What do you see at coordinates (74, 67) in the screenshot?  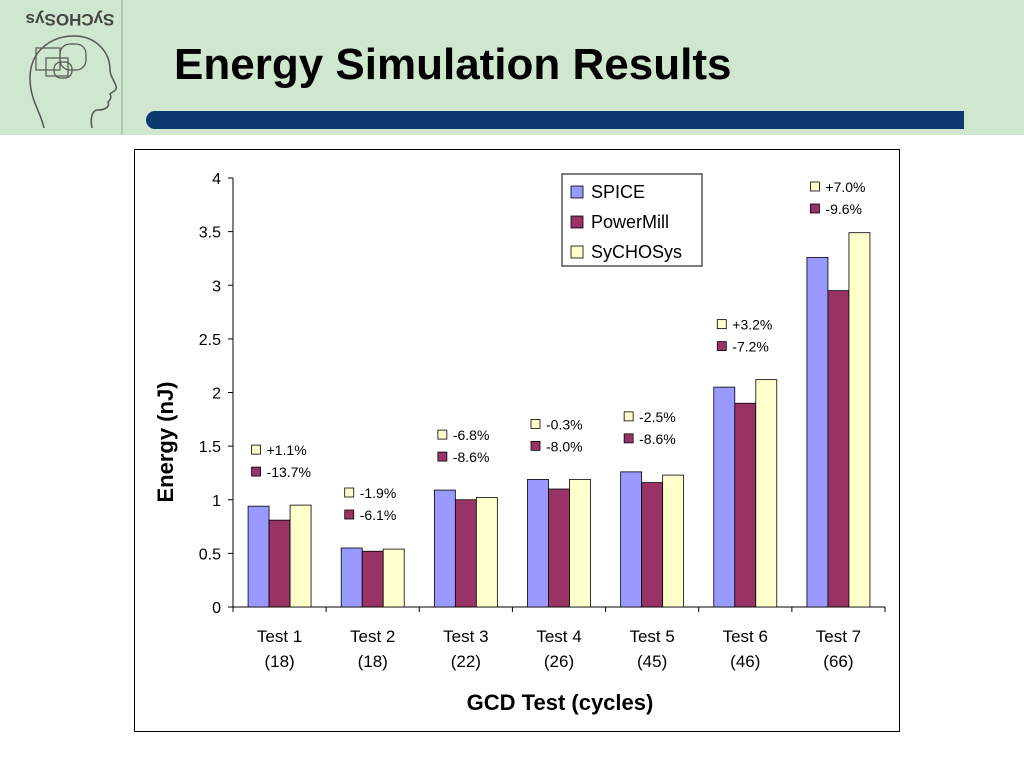 I see `head-logo-icon: SyCHOSys` at bounding box center [74, 67].